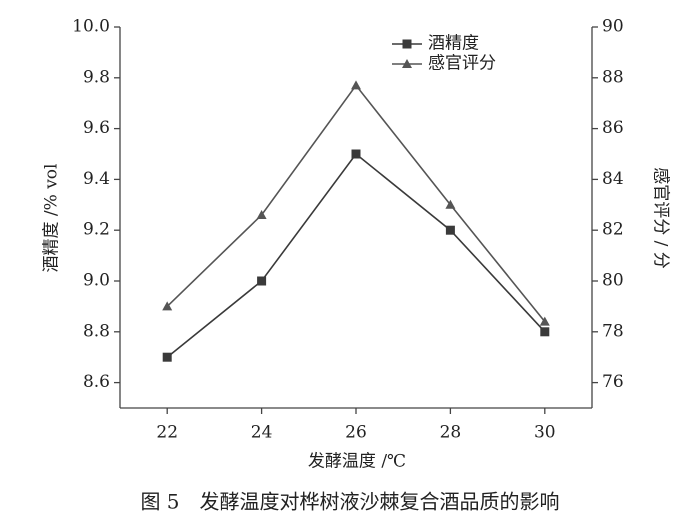  Describe the element at coordinates (357, 462) in the screenshot. I see `x-axis-label: 发酵温度 /℃` at that location.